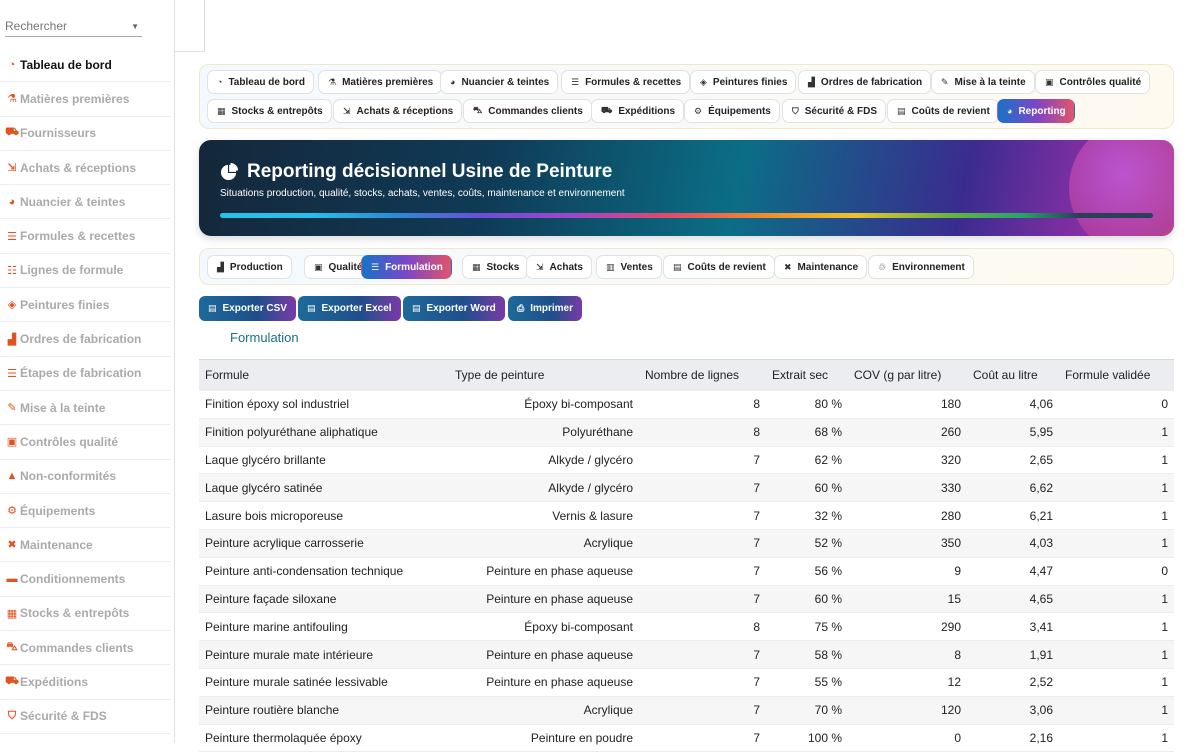  Describe the element at coordinates (324, 375) in the screenshot. I see `column-header: Formule` at that location.